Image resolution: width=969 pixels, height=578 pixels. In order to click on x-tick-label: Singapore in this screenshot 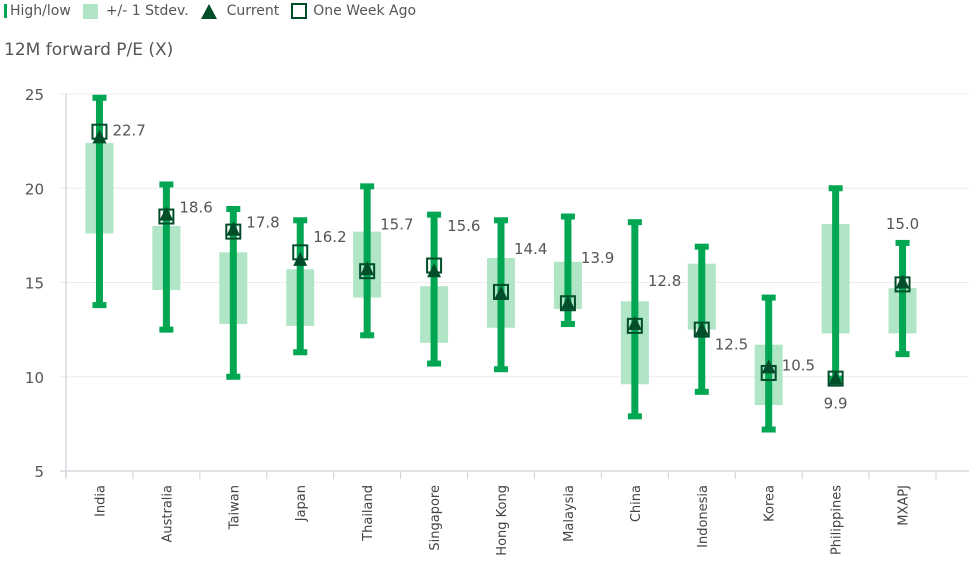, I will do `click(435, 518)`.